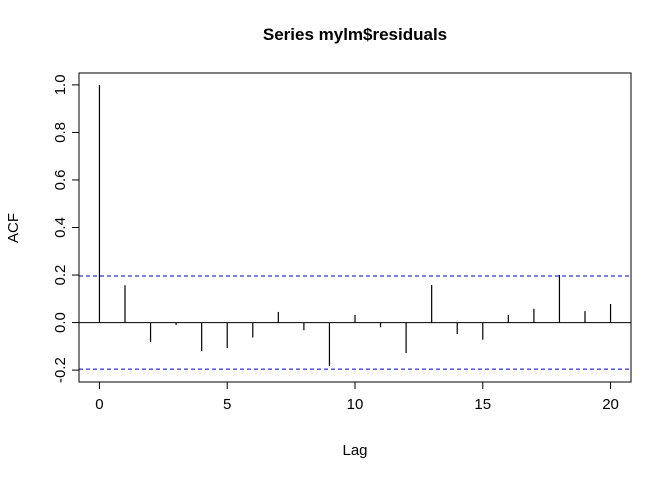 The image size is (672, 480). I want to click on x-axis: 0 5 10 15 20, so click(357, 397).